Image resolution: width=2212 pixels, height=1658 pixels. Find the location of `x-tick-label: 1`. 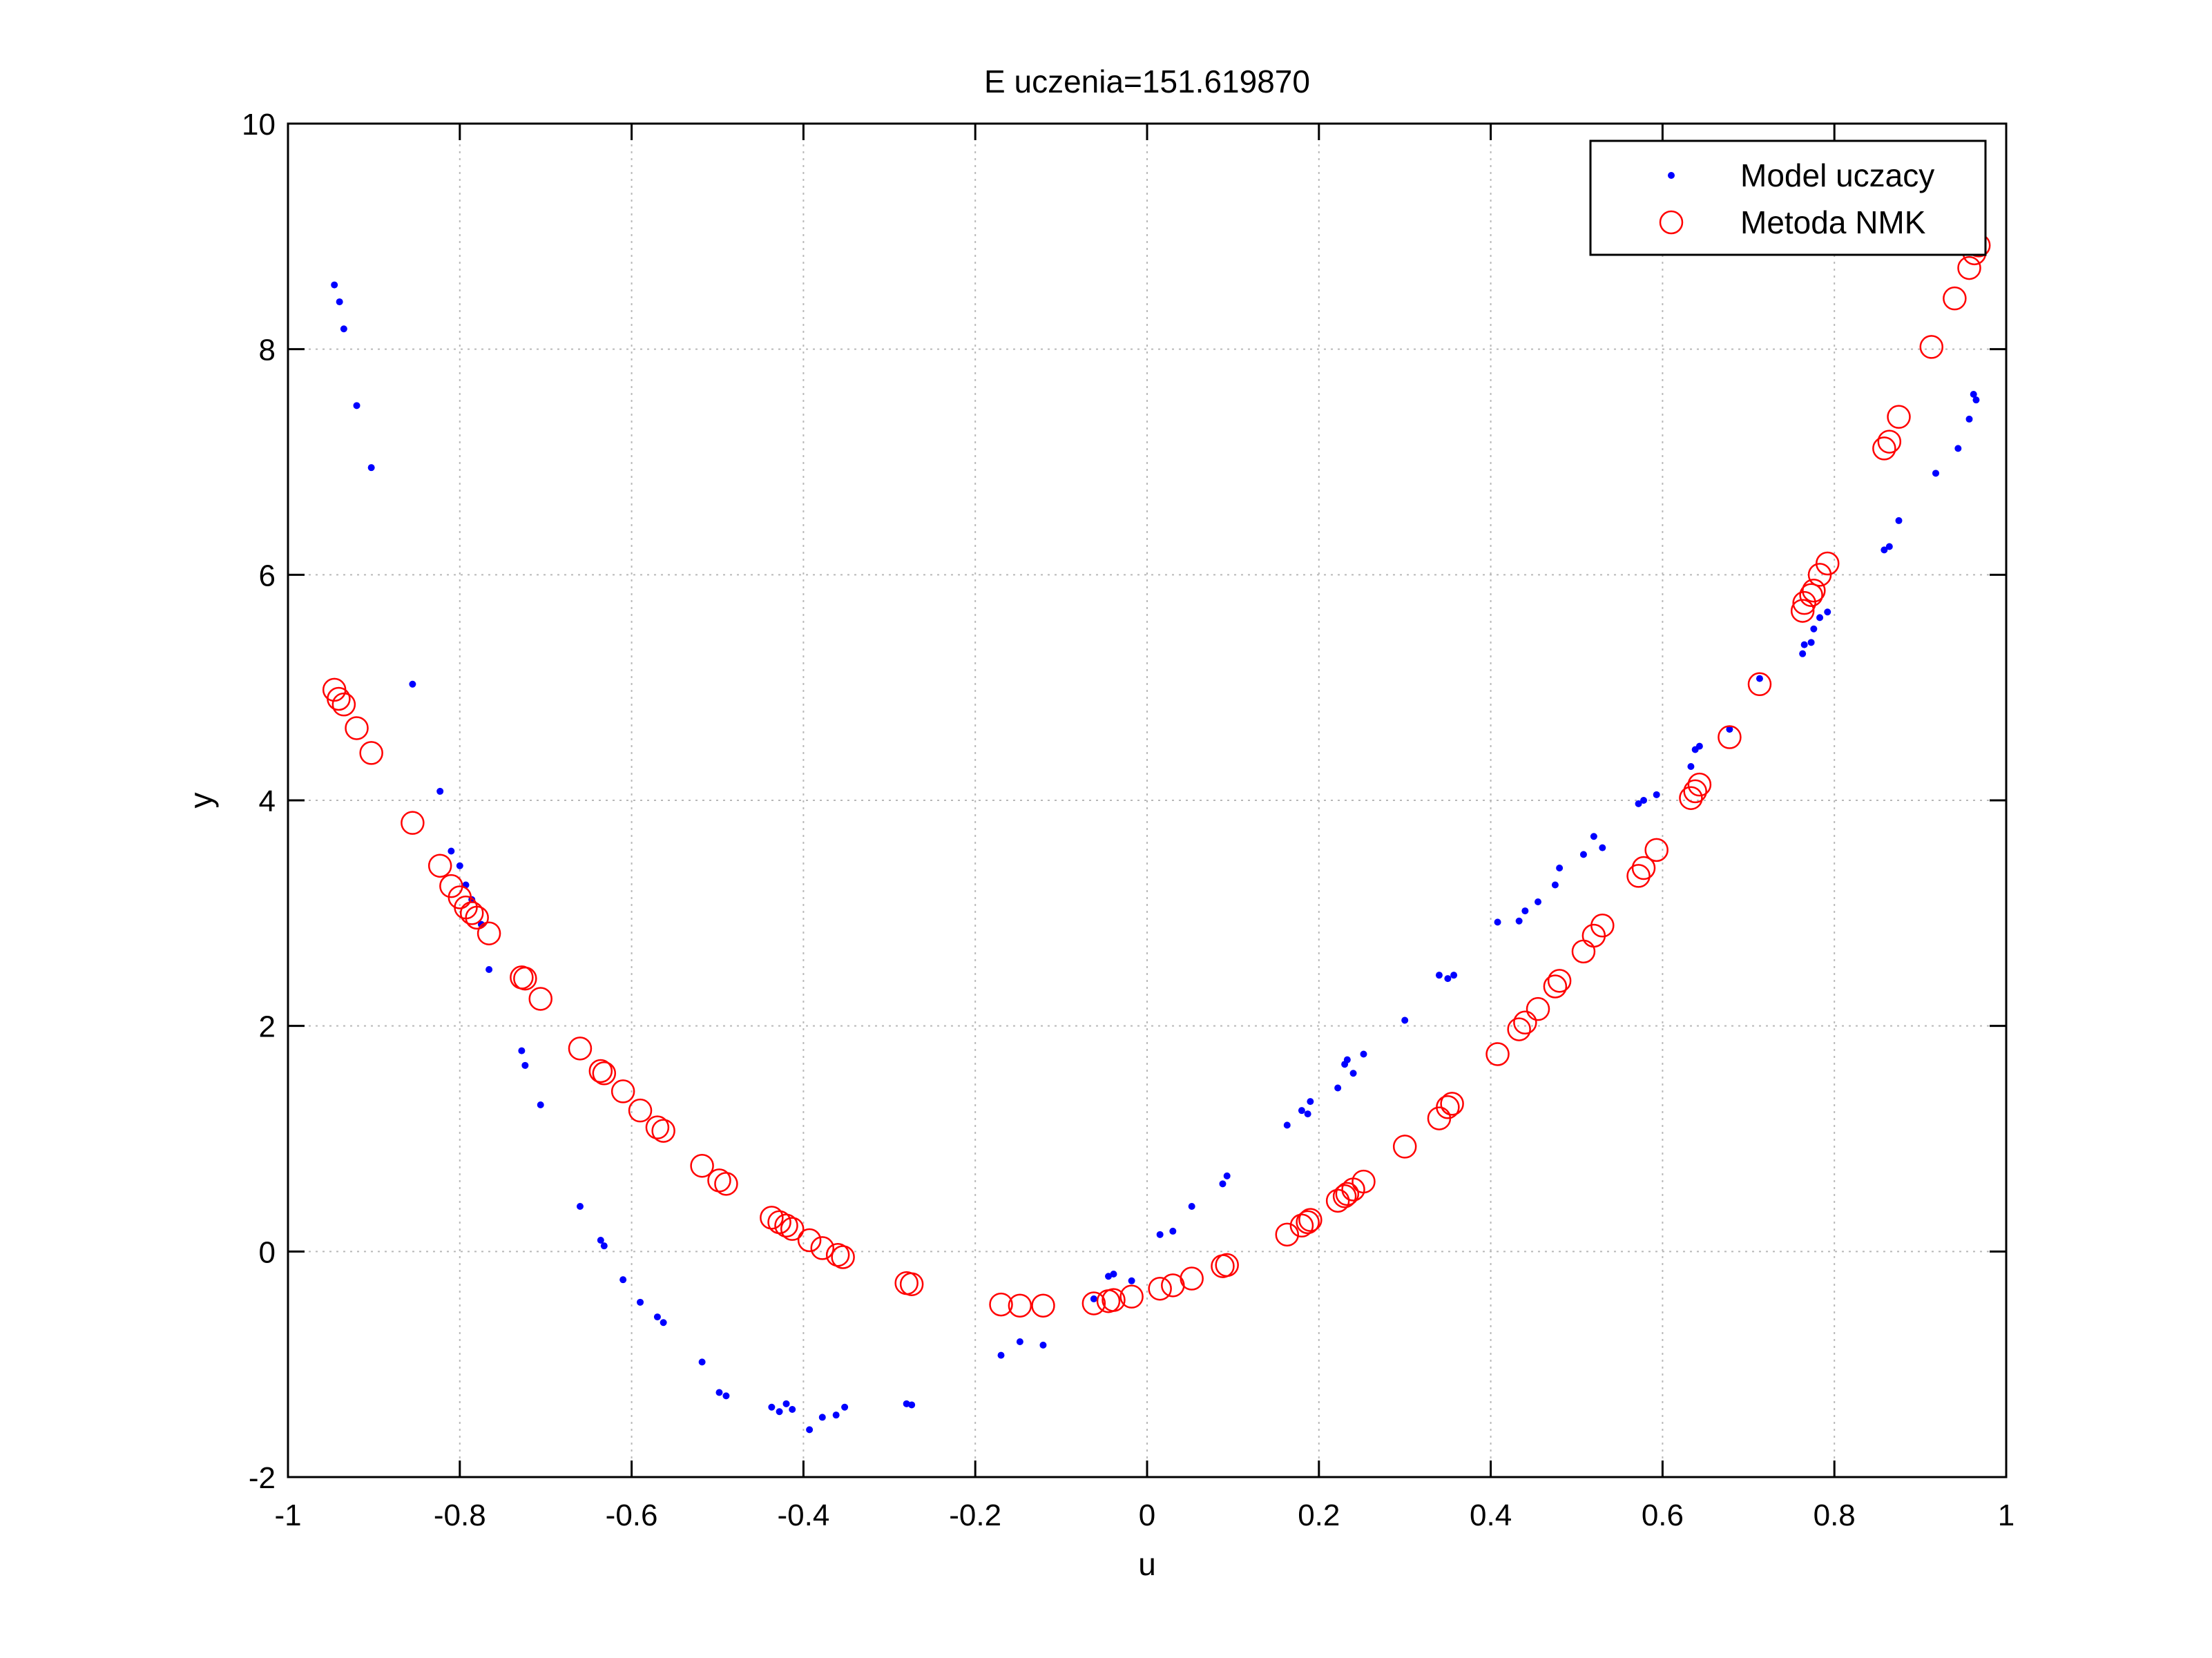

x-tick-label: 1 is located at coordinates (2006, 1515).